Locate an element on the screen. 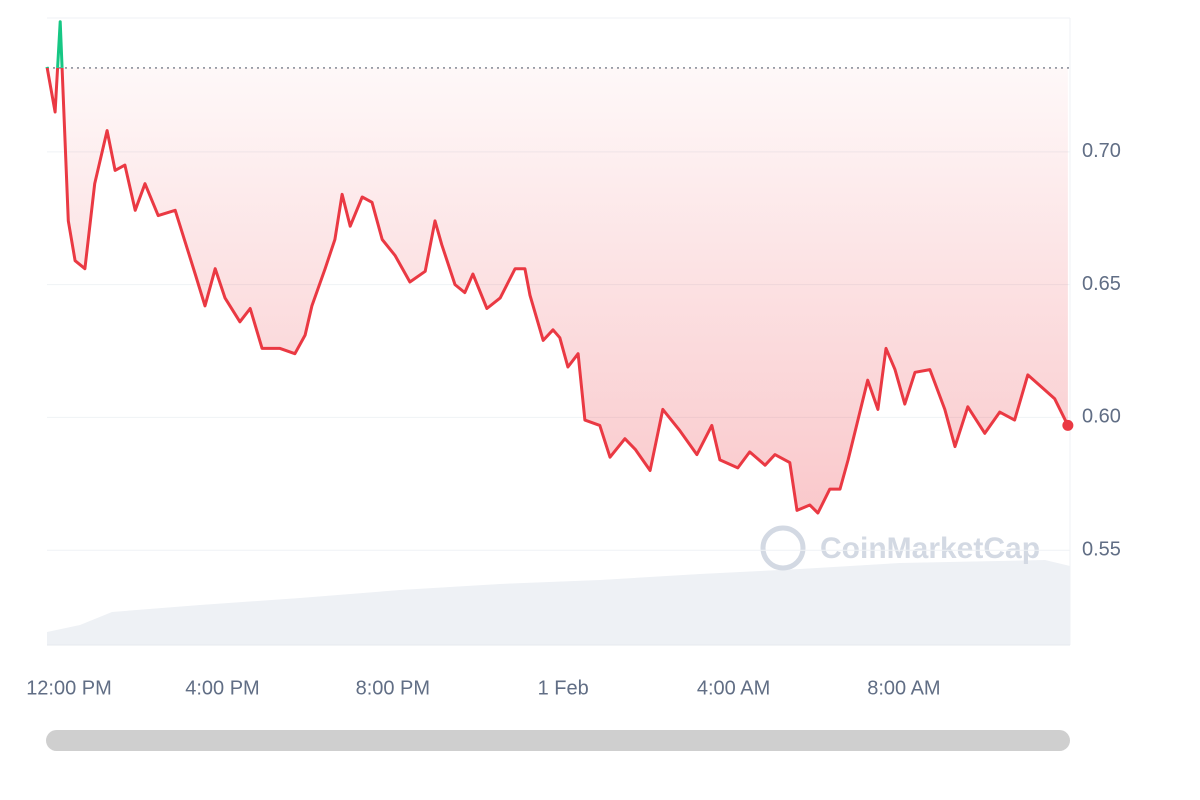 This screenshot has width=1200, height=800. x-tick-label: 4:00 PM is located at coordinates (222, 688).